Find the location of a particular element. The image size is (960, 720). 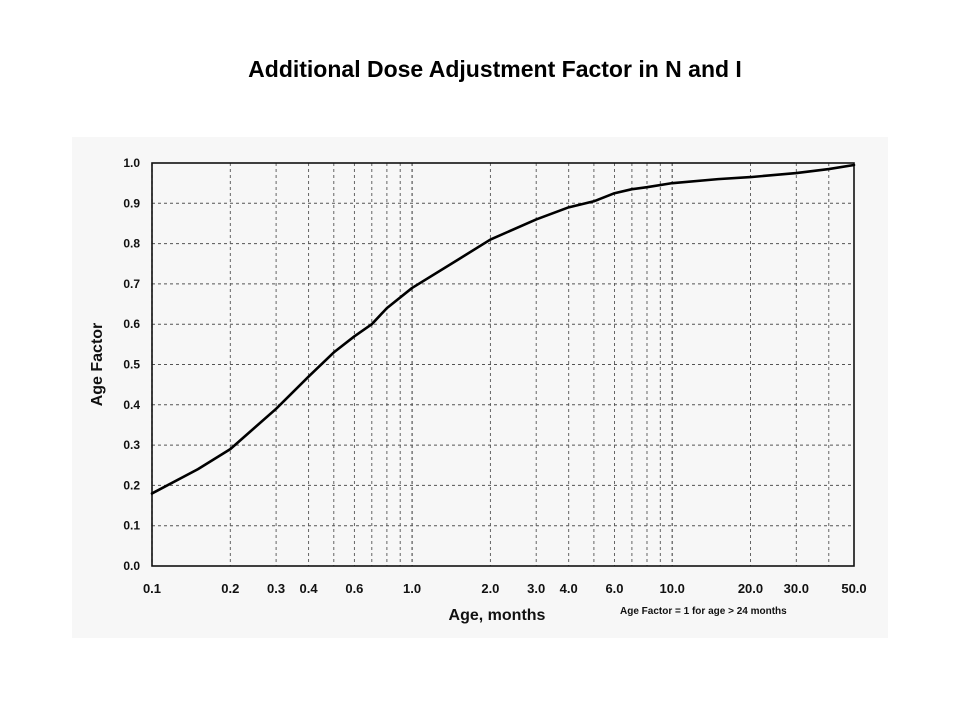

x-tick-label: 20.0 is located at coordinates (750, 588).